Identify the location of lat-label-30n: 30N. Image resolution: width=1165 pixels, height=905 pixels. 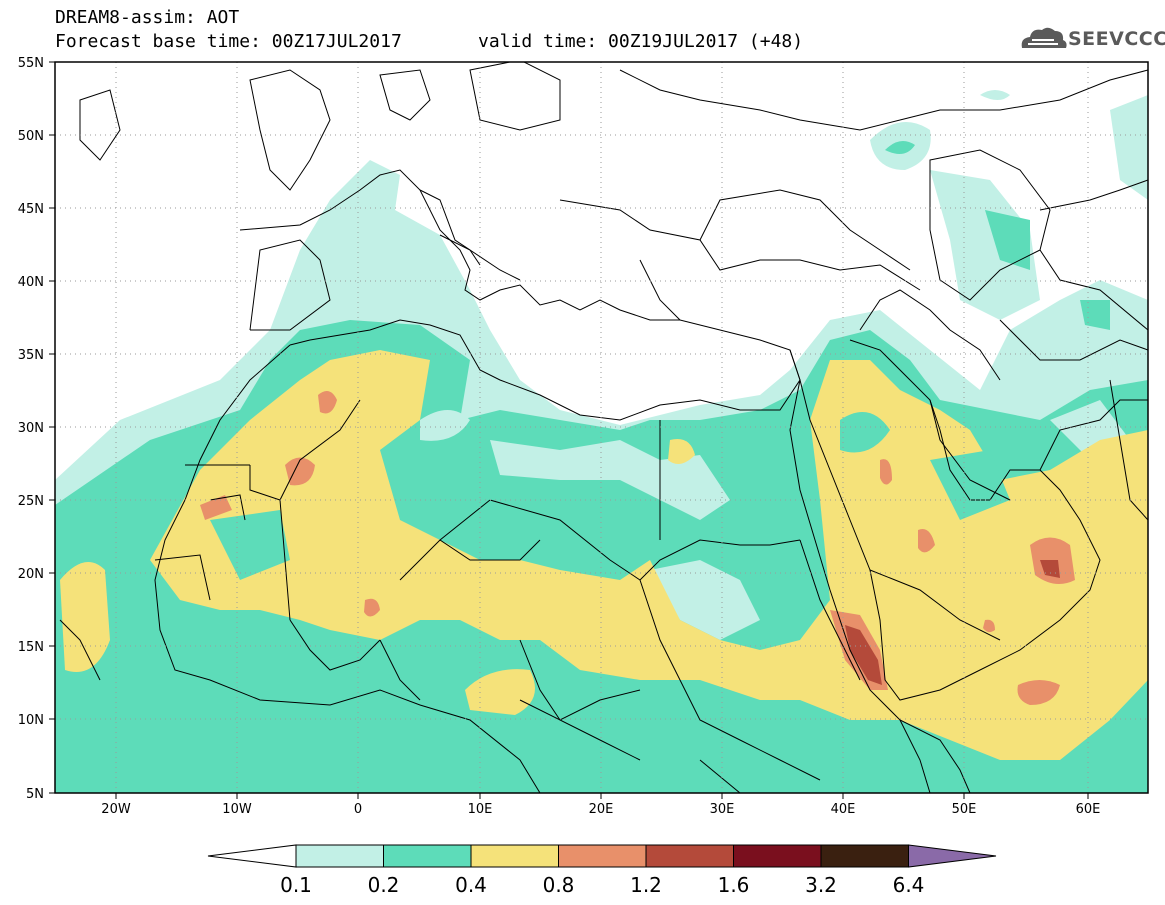
(31, 428).